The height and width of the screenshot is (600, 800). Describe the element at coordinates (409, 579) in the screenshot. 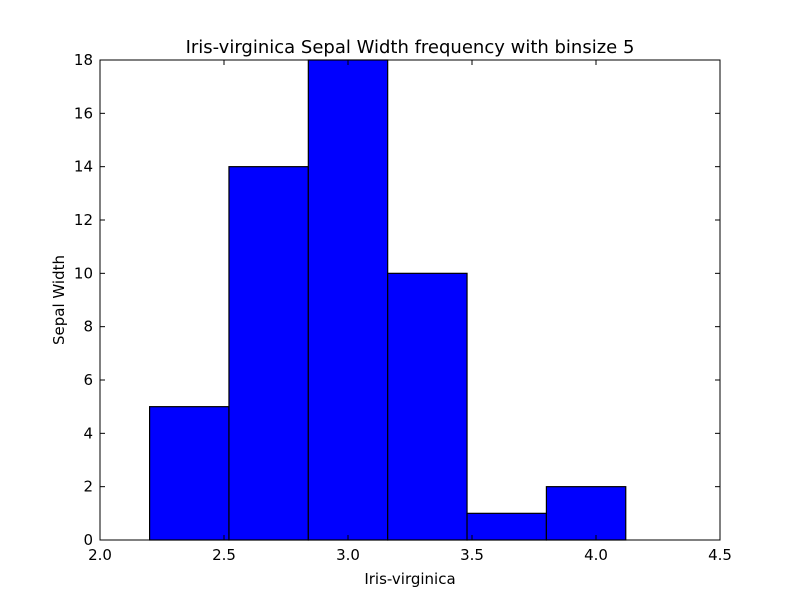

I see `x-axis-label: Iris-virginica` at that location.